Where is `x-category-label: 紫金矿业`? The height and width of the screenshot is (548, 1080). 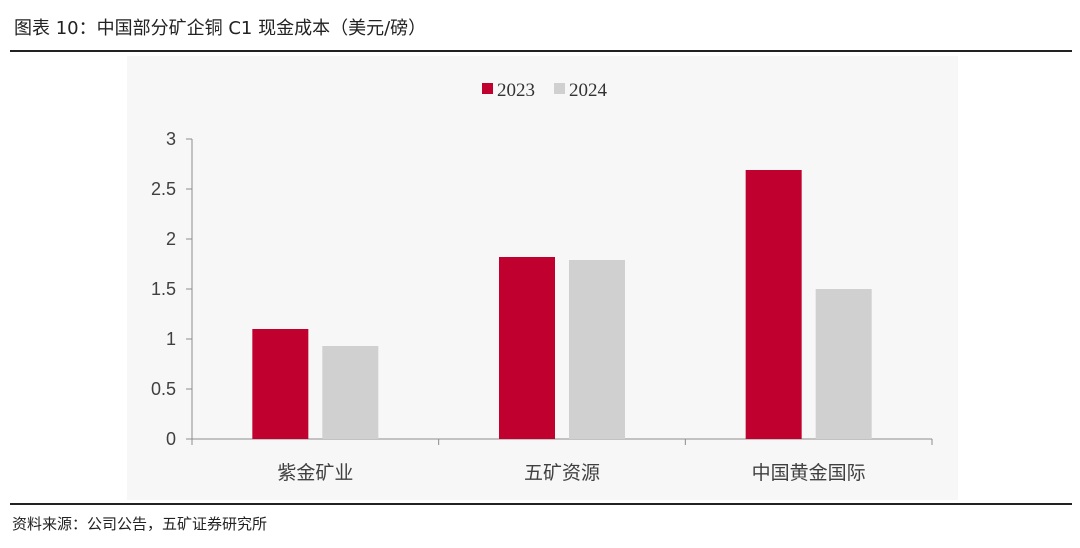
x-category-label: 紫金矿业 is located at coordinates (315, 473).